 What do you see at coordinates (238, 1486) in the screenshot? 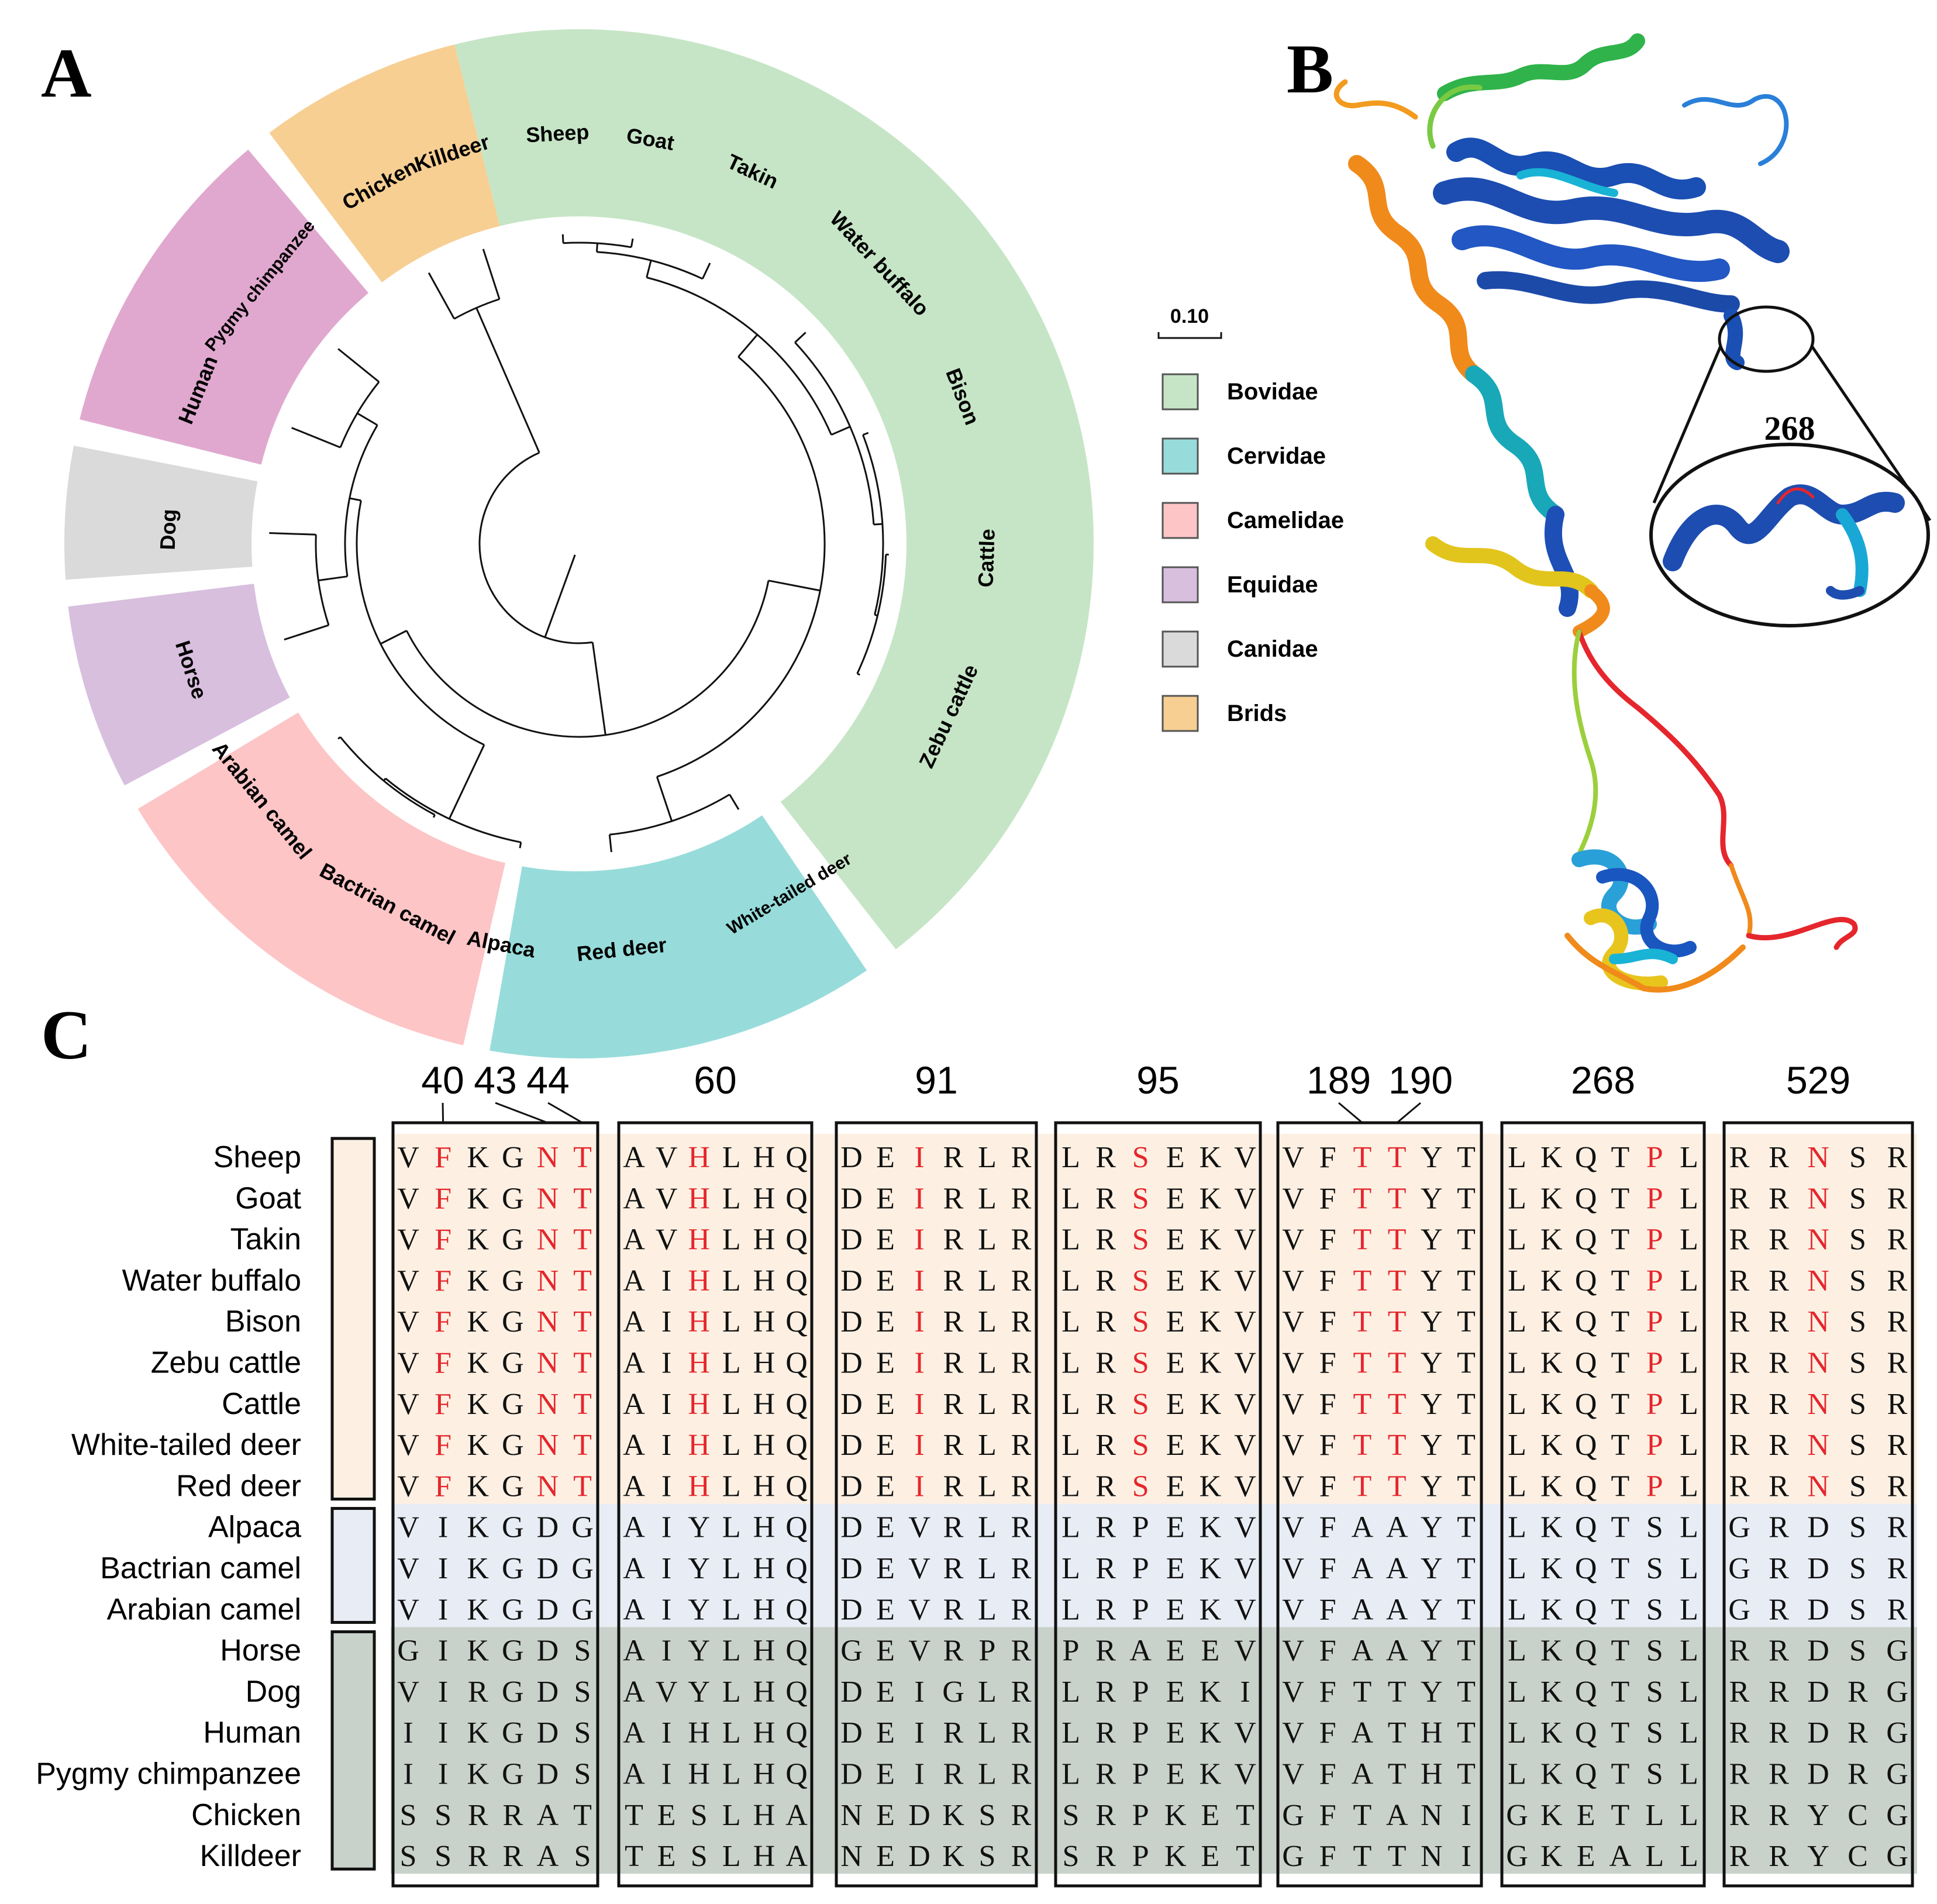
I see `species-label: Red deer` at bounding box center [238, 1486].